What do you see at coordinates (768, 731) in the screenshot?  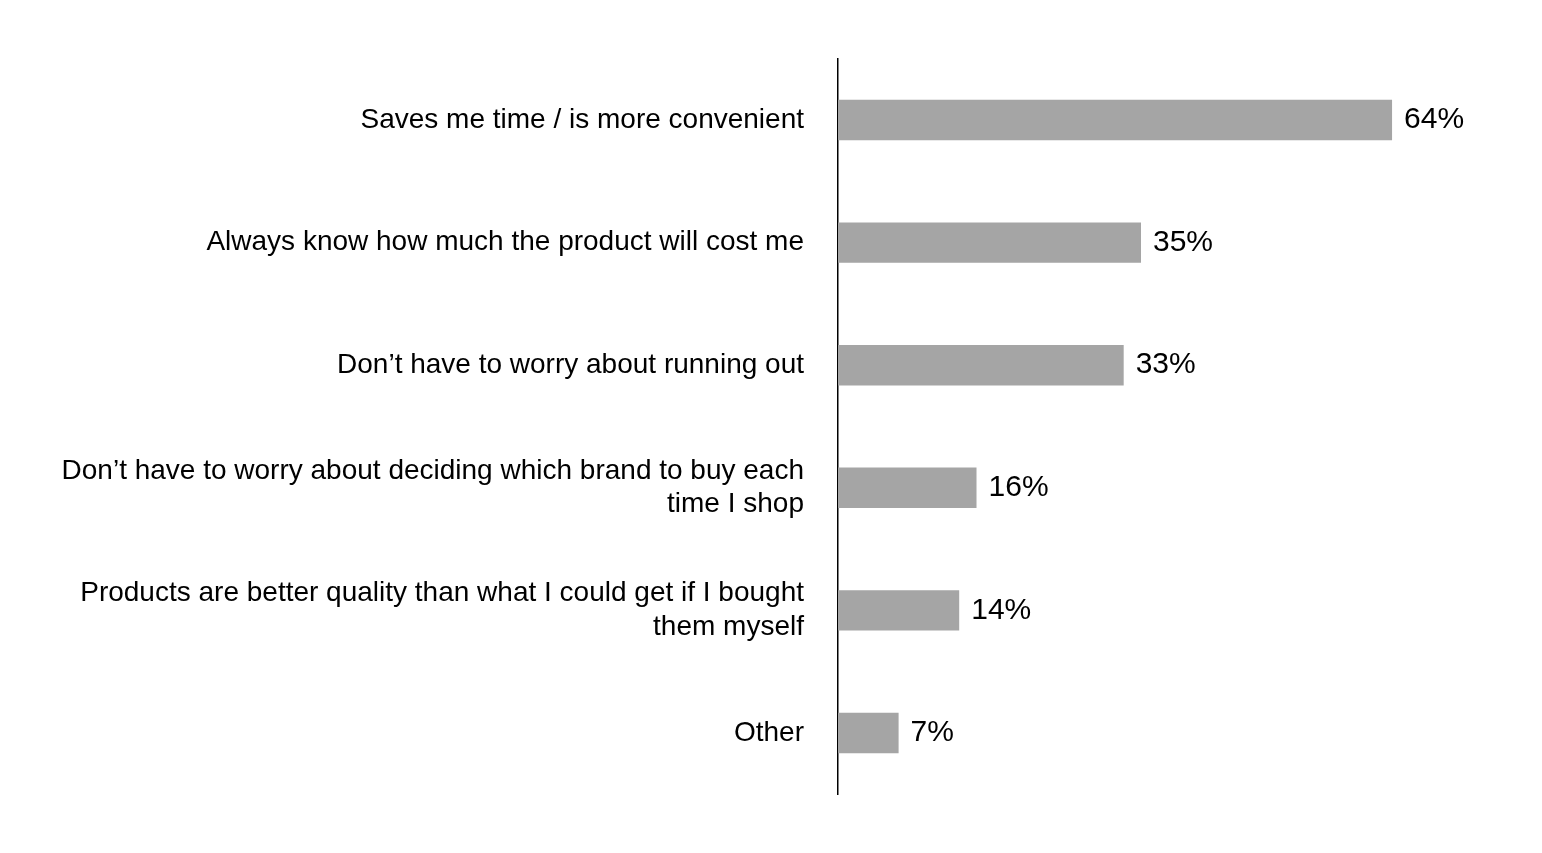 I see `y-tick-label: Other` at bounding box center [768, 731].